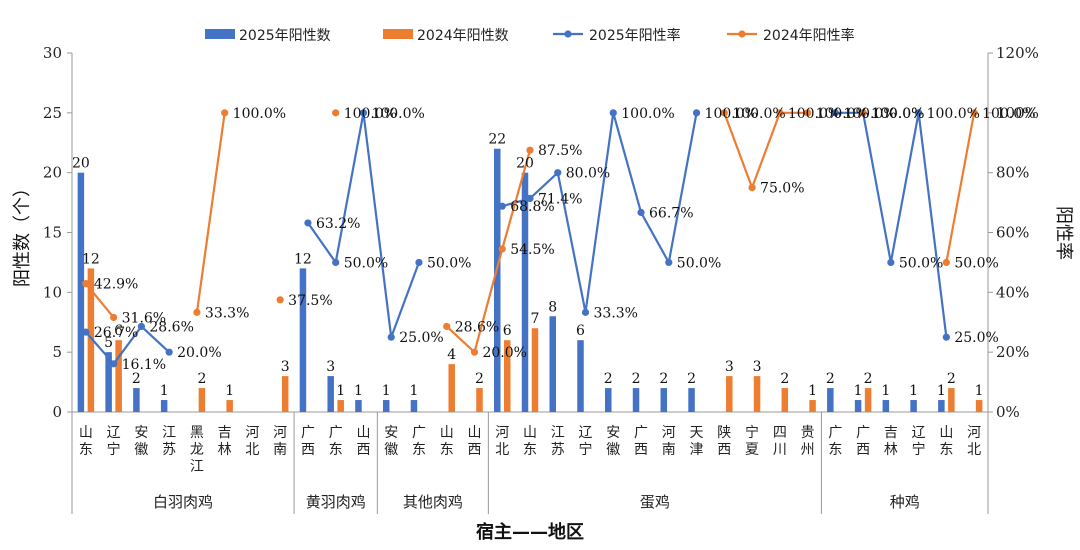  What do you see at coordinates (391, 441) in the screenshot?
I see `x-category-label: 安徽` at bounding box center [391, 441].